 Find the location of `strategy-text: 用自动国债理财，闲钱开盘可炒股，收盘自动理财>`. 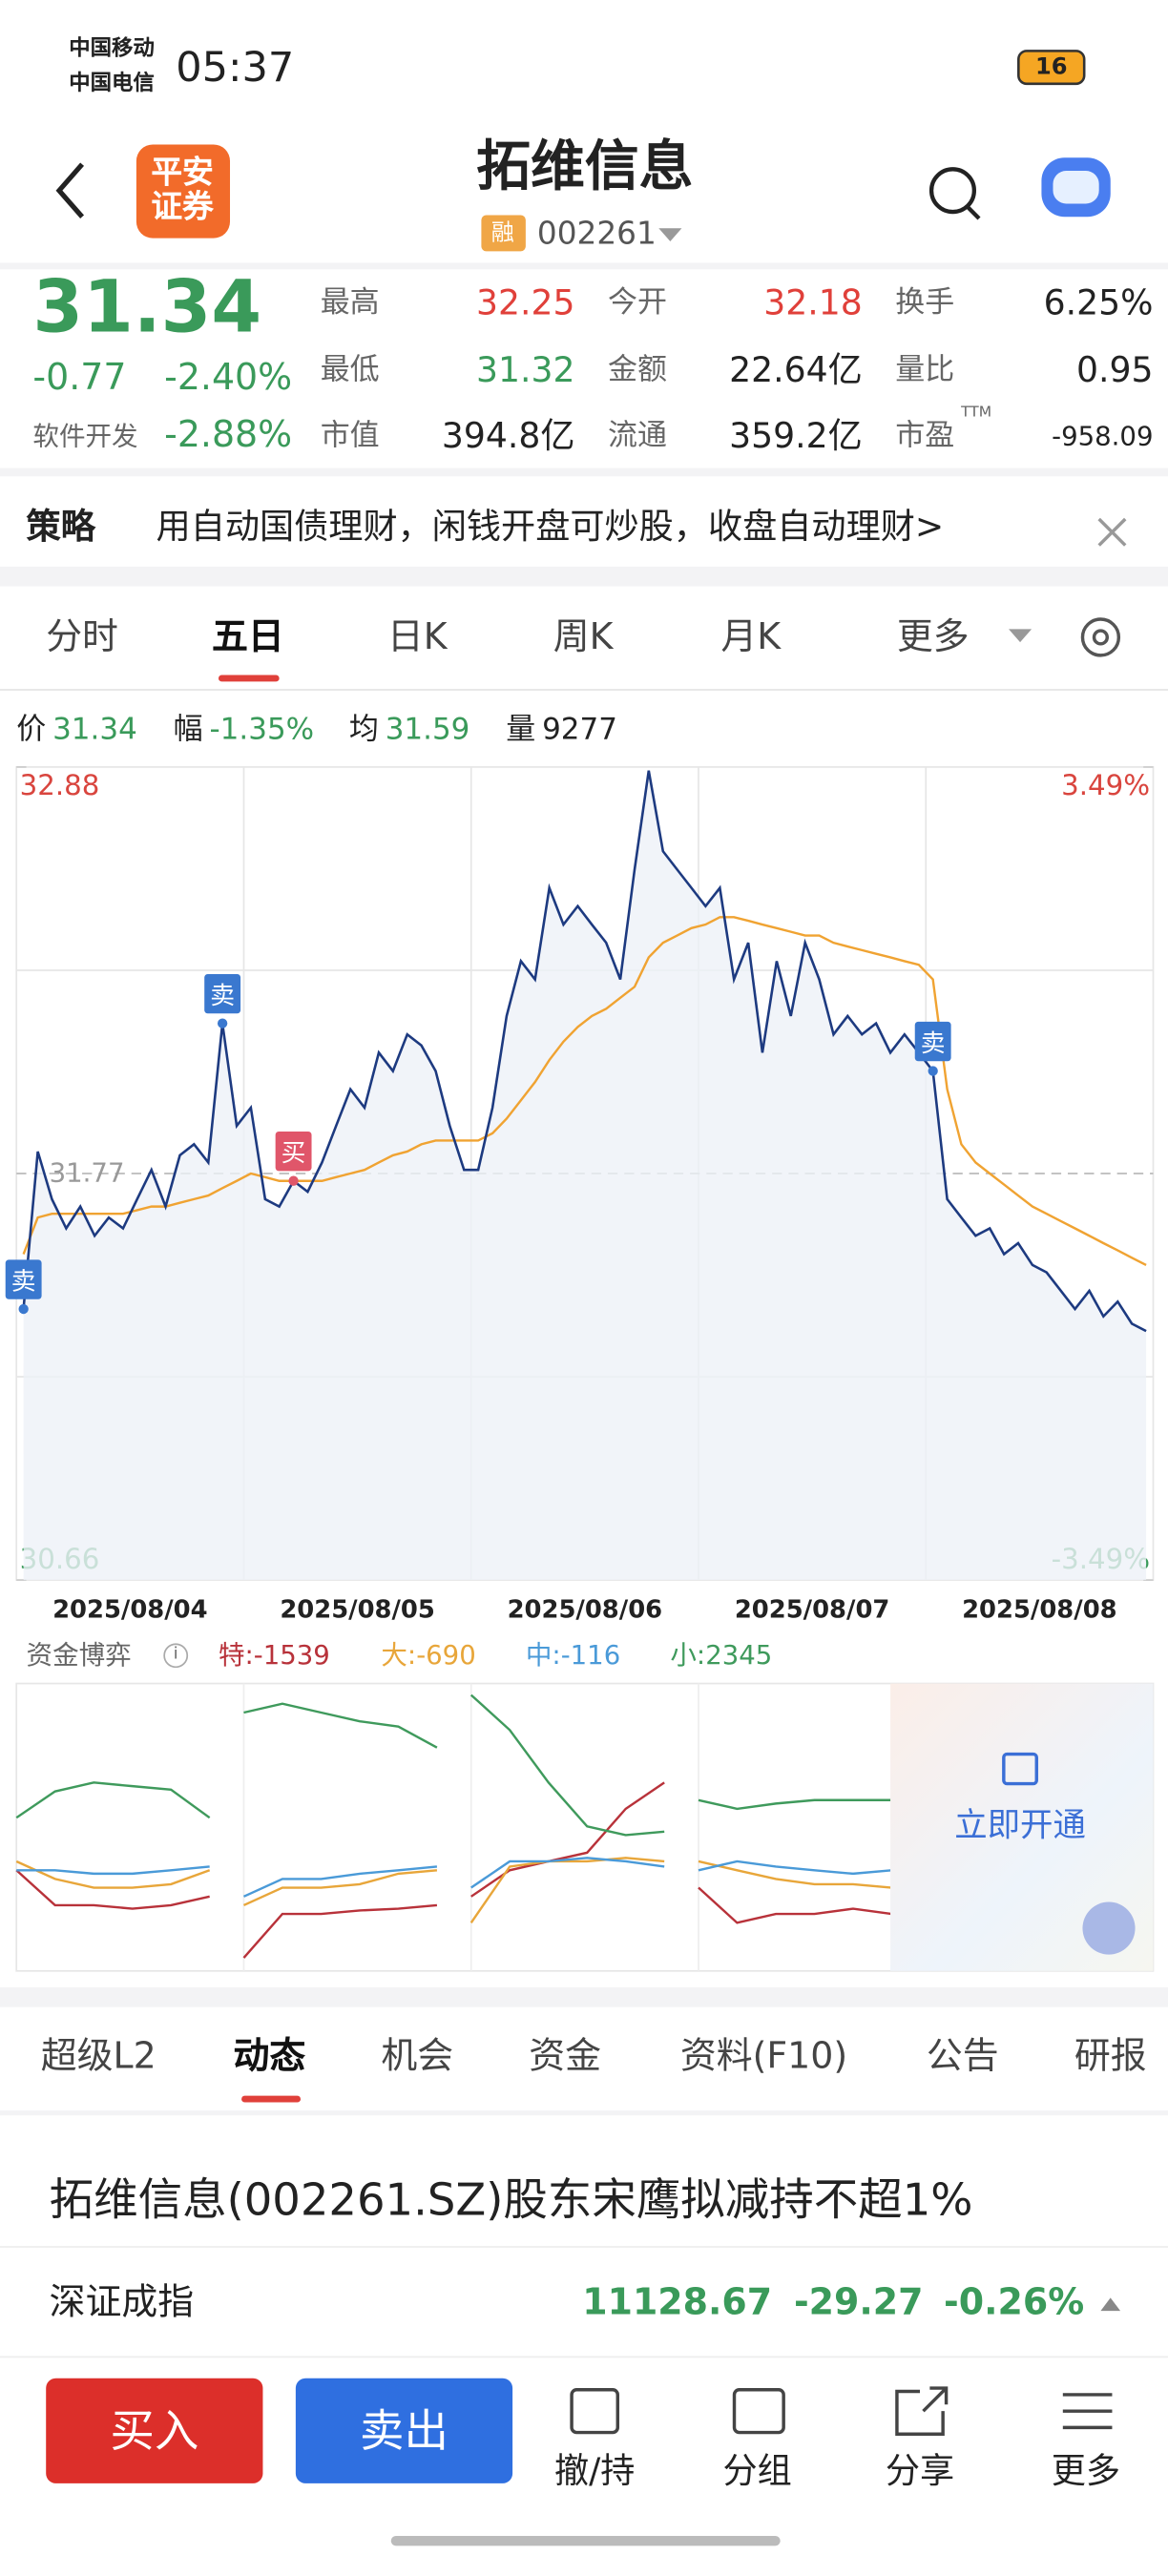

strategy-text: 用自动国债理财，闲钱开盘可炒股，收盘自动理财> is located at coordinates (550, 527).